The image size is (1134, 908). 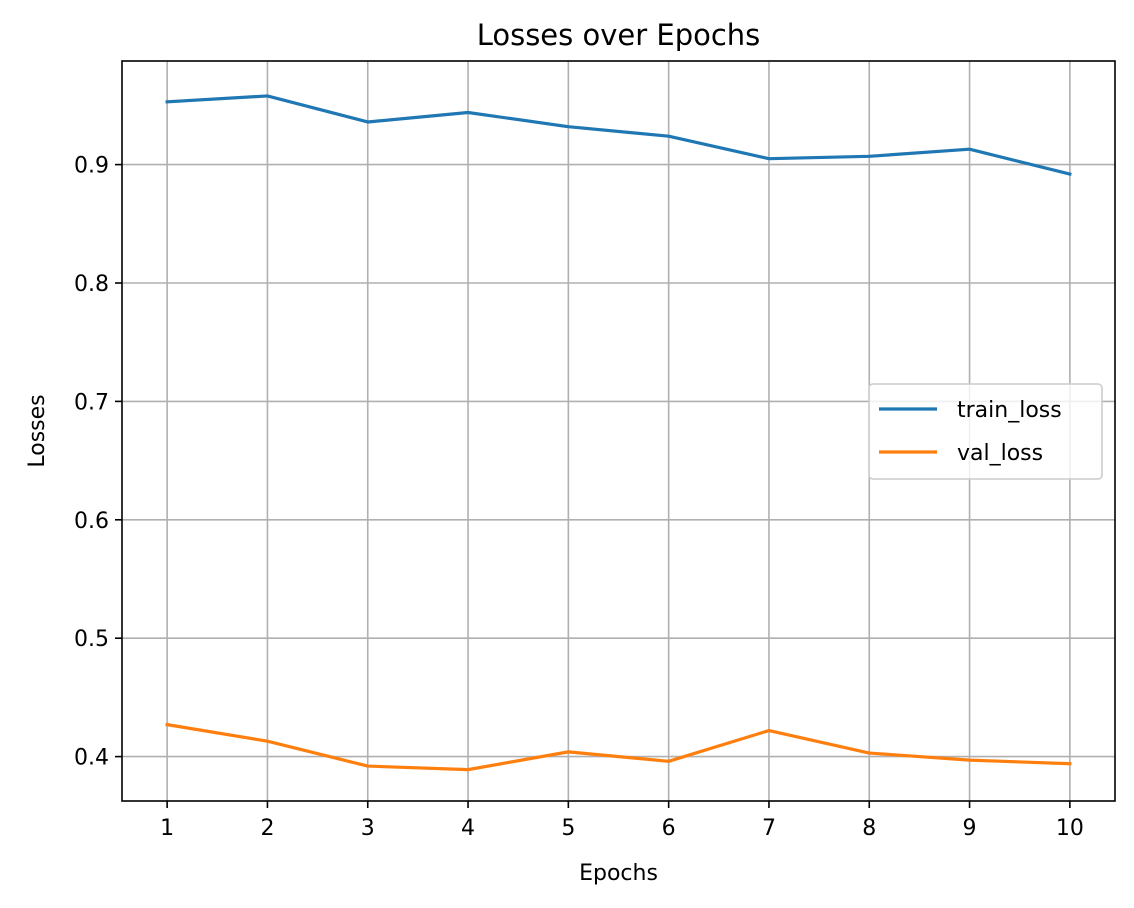 What do you see at coordinates (1000, 453) in the screenshot?
I see `legend-label: val_loss` at bounding box center [1000, 453].